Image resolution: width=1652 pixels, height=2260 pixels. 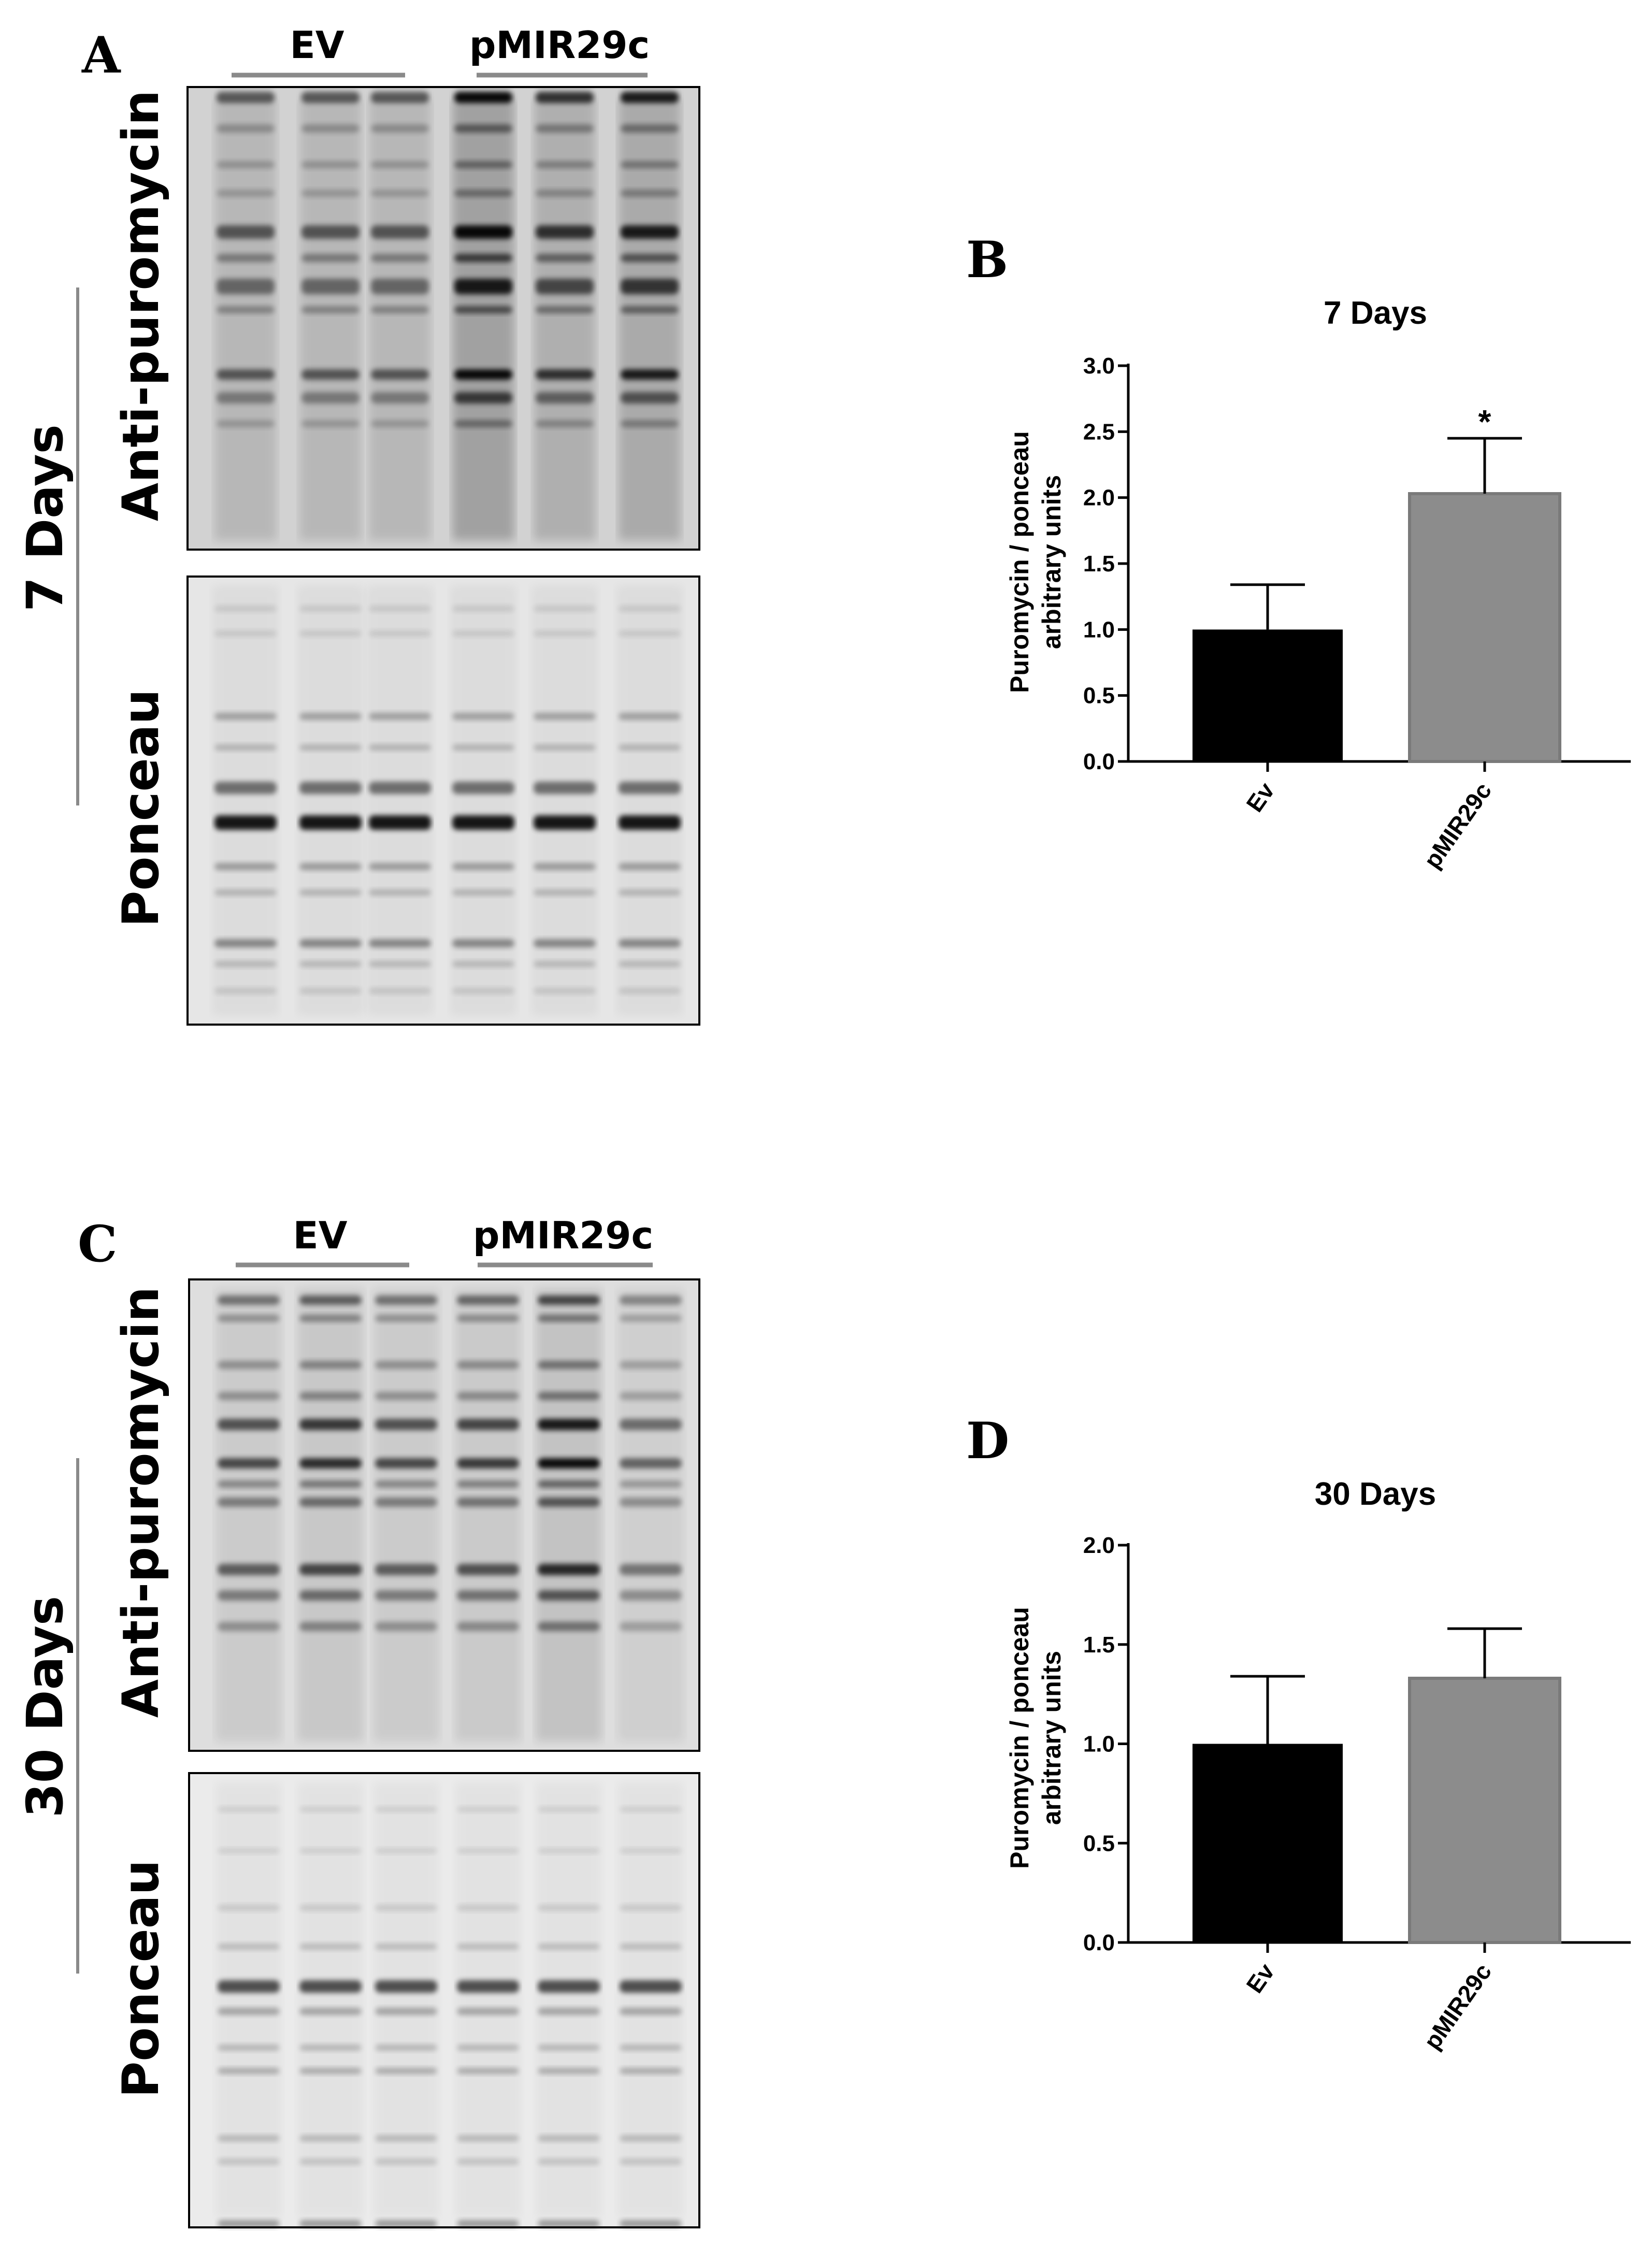 I want to click on panel-letter-a: A, so click(x=101, y=55).